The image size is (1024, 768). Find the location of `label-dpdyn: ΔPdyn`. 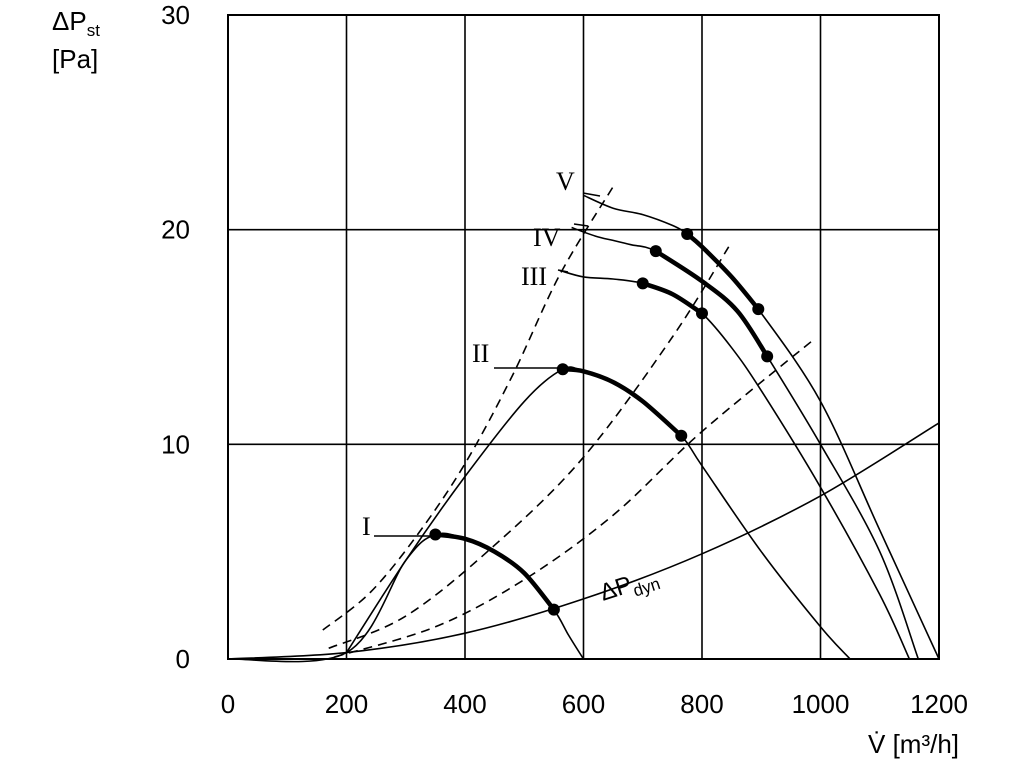

label-dpdyn: ΔPdyn is located at coordinates (630, 587).